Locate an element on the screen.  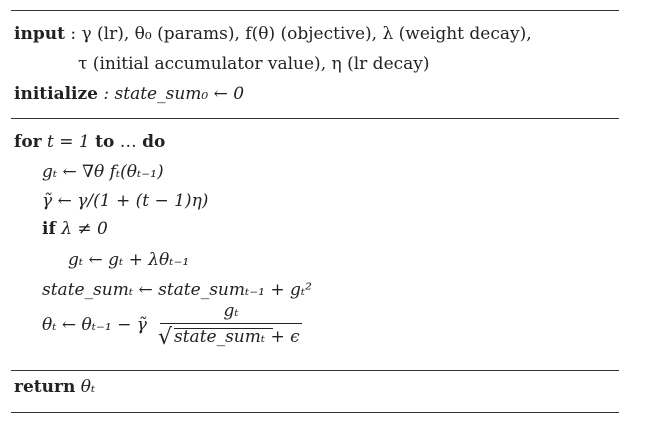
gamma-expression: γ̃ ← γ/(1 + (t − 1)η) is located at coordinates (125, 201).